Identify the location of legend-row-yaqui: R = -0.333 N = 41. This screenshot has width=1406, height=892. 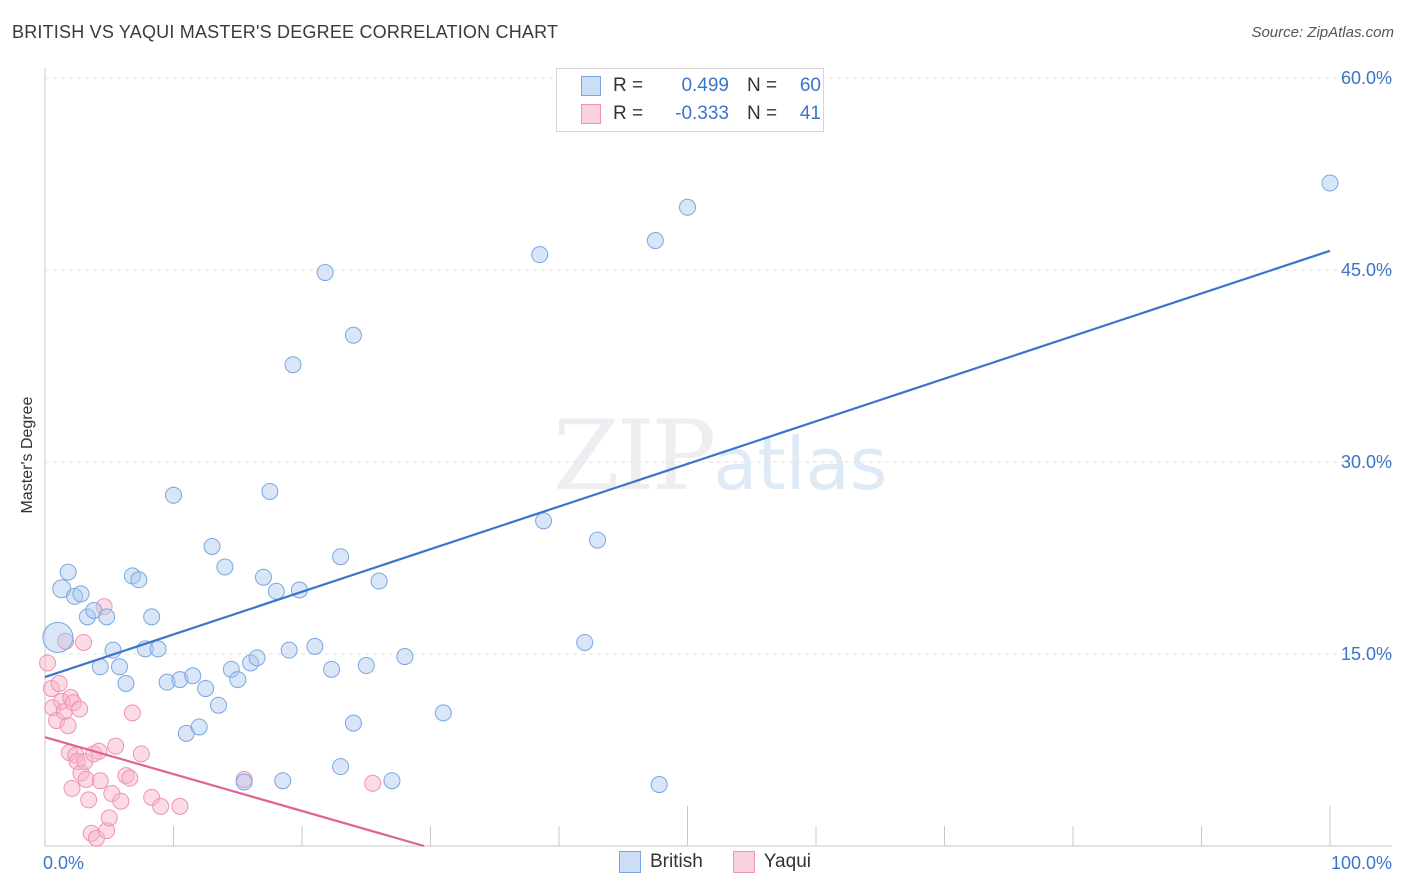
(701, 114).